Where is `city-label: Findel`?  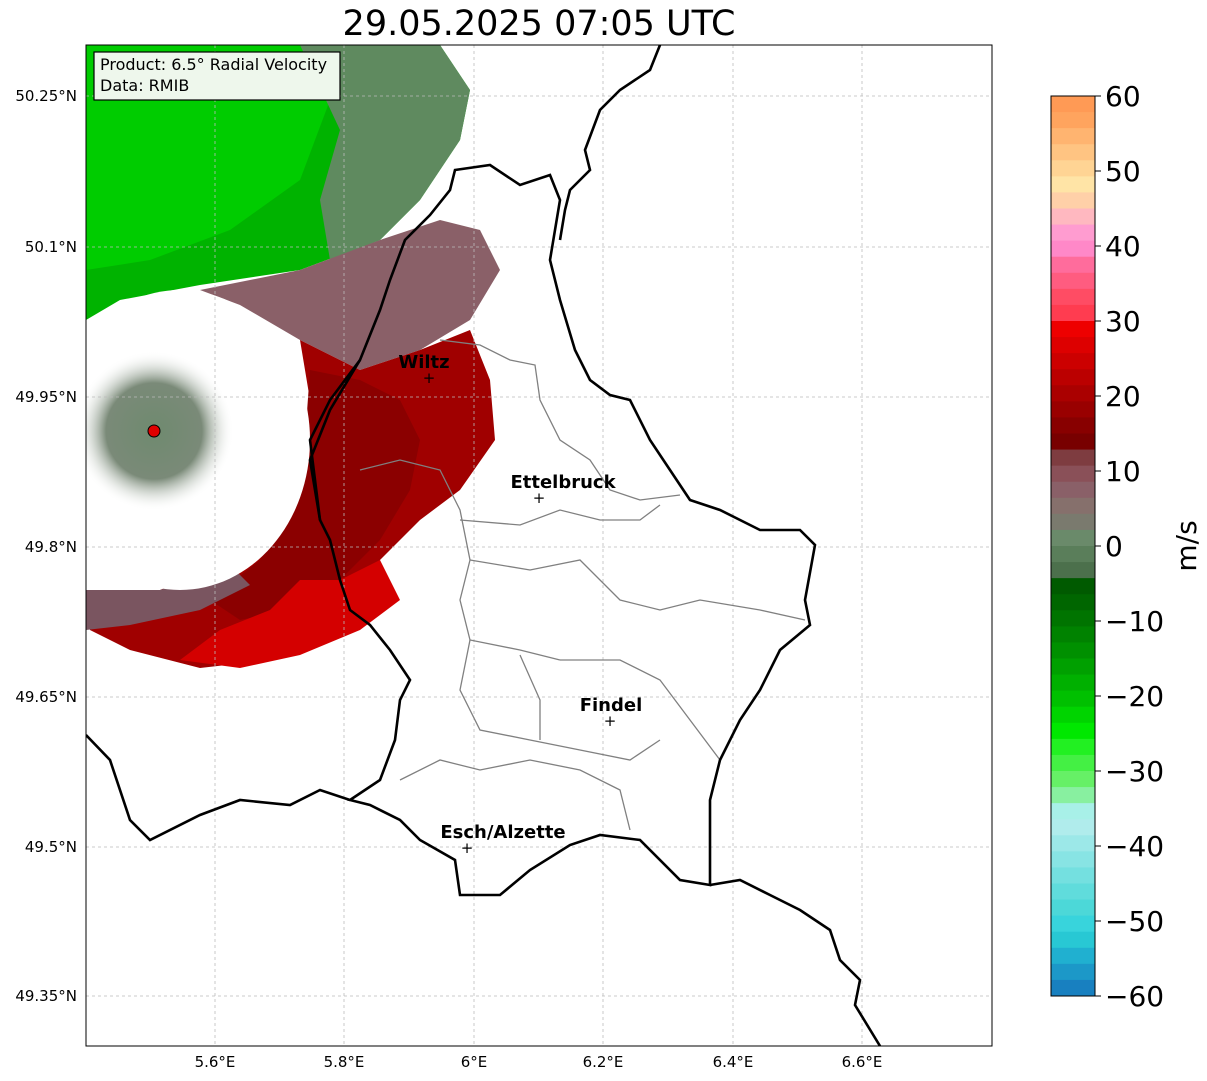
city-label: Findel is located at coordinates (611, 705).